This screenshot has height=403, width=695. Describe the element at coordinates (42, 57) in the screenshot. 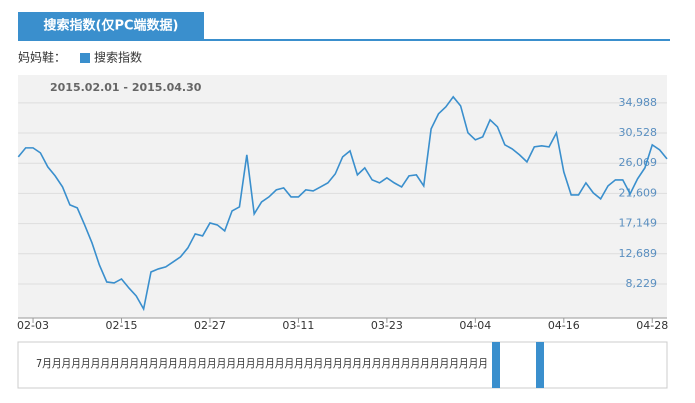

I see `keyword: 妈妈鞋：` at that location.